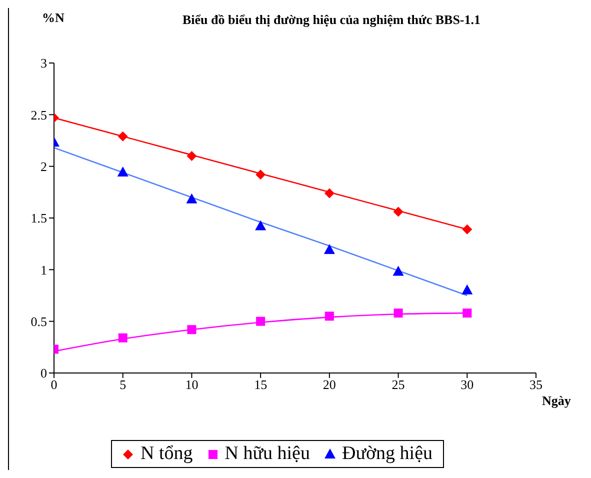 The width and height of the screenshot is (591, 478). I want to click on y-tick-label: 1, so click(43, 270).